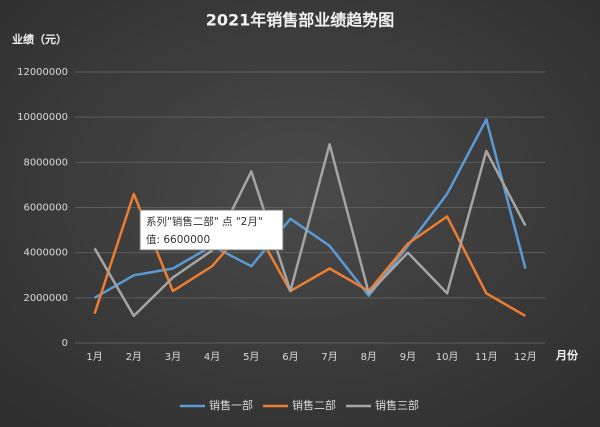 This screenshot has width=600, height=427. I want to click on y-tick-label: 6000000, so click(45, 208).